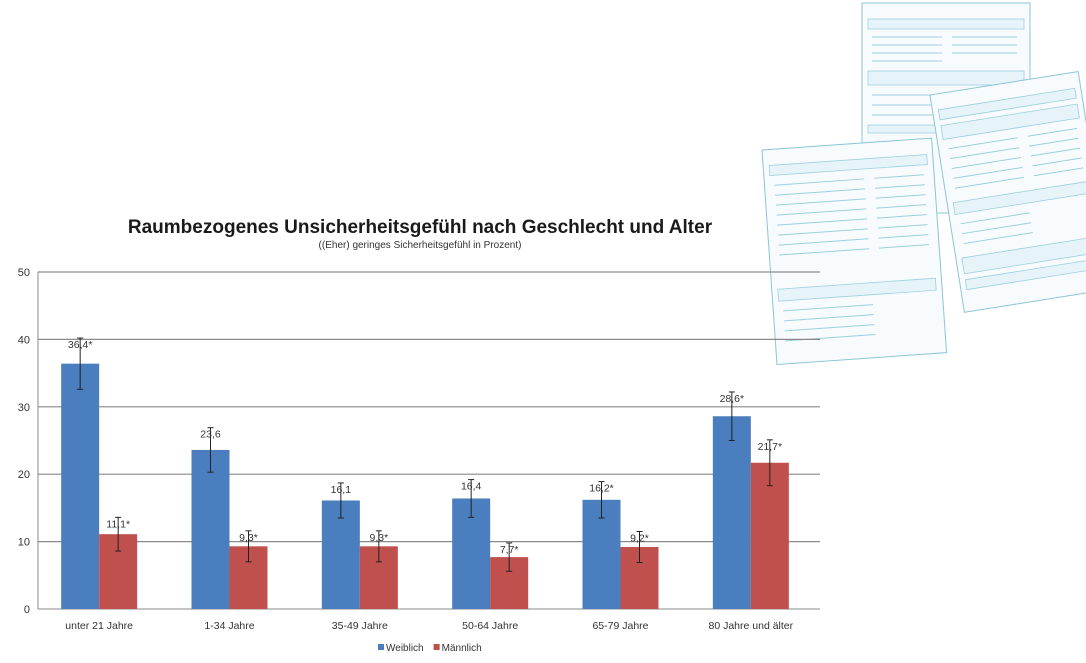  What do you see at coordinates (27, 610) in the screenshot?
I see `y-tick-label: 0` at bounding box center [27, 610].